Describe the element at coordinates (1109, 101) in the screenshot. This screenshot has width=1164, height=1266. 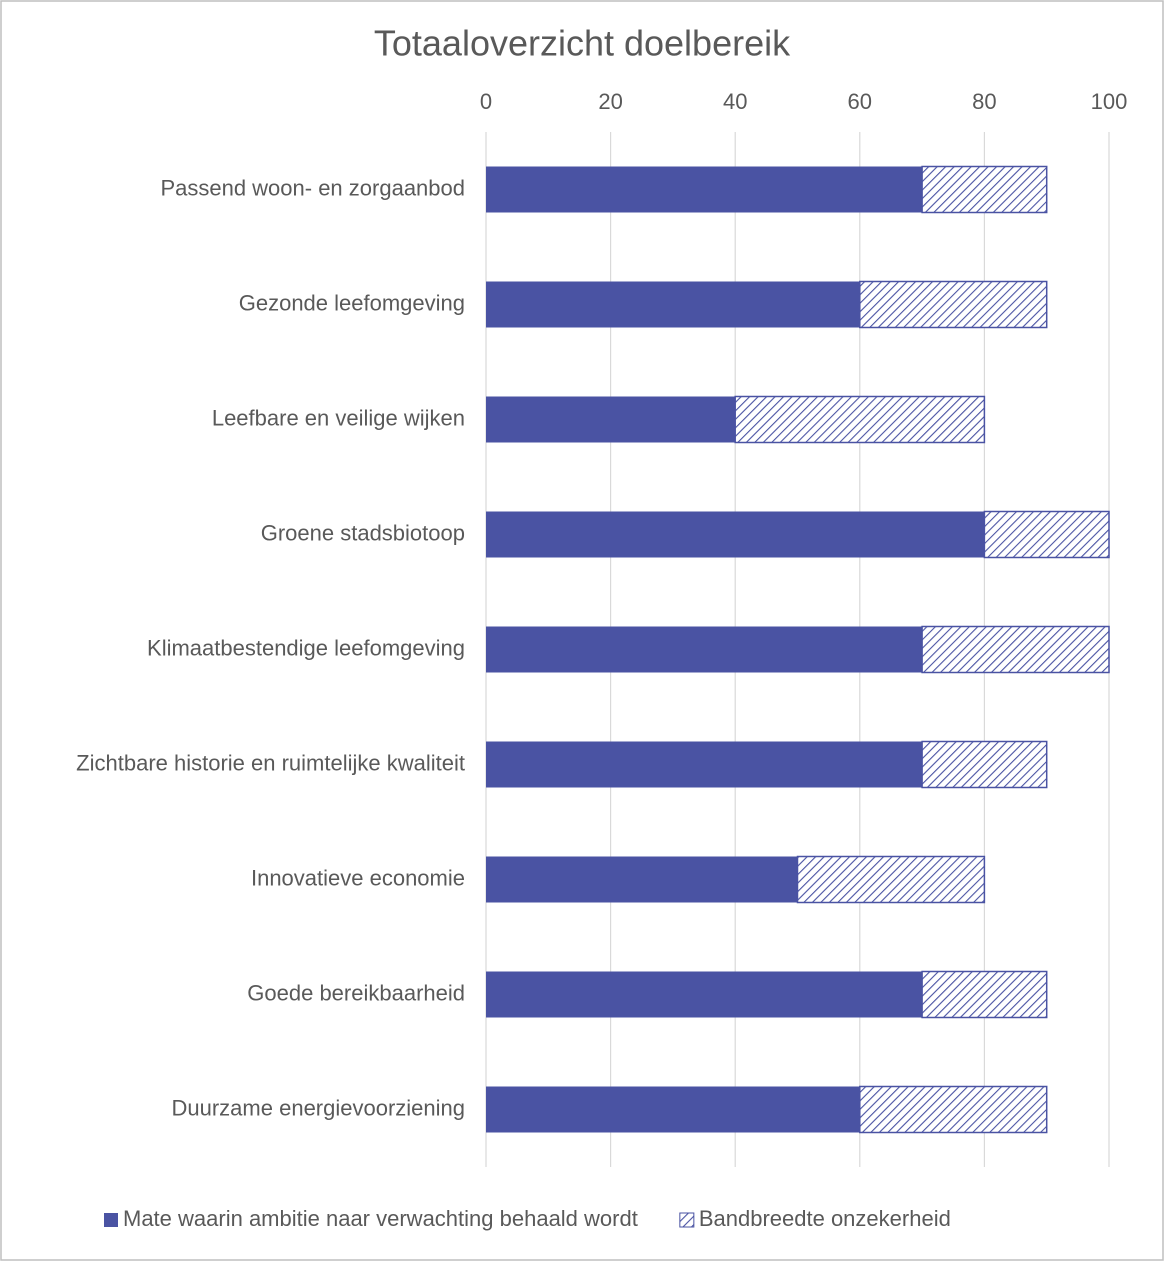
I see `x-tick-label: 100` at that location.